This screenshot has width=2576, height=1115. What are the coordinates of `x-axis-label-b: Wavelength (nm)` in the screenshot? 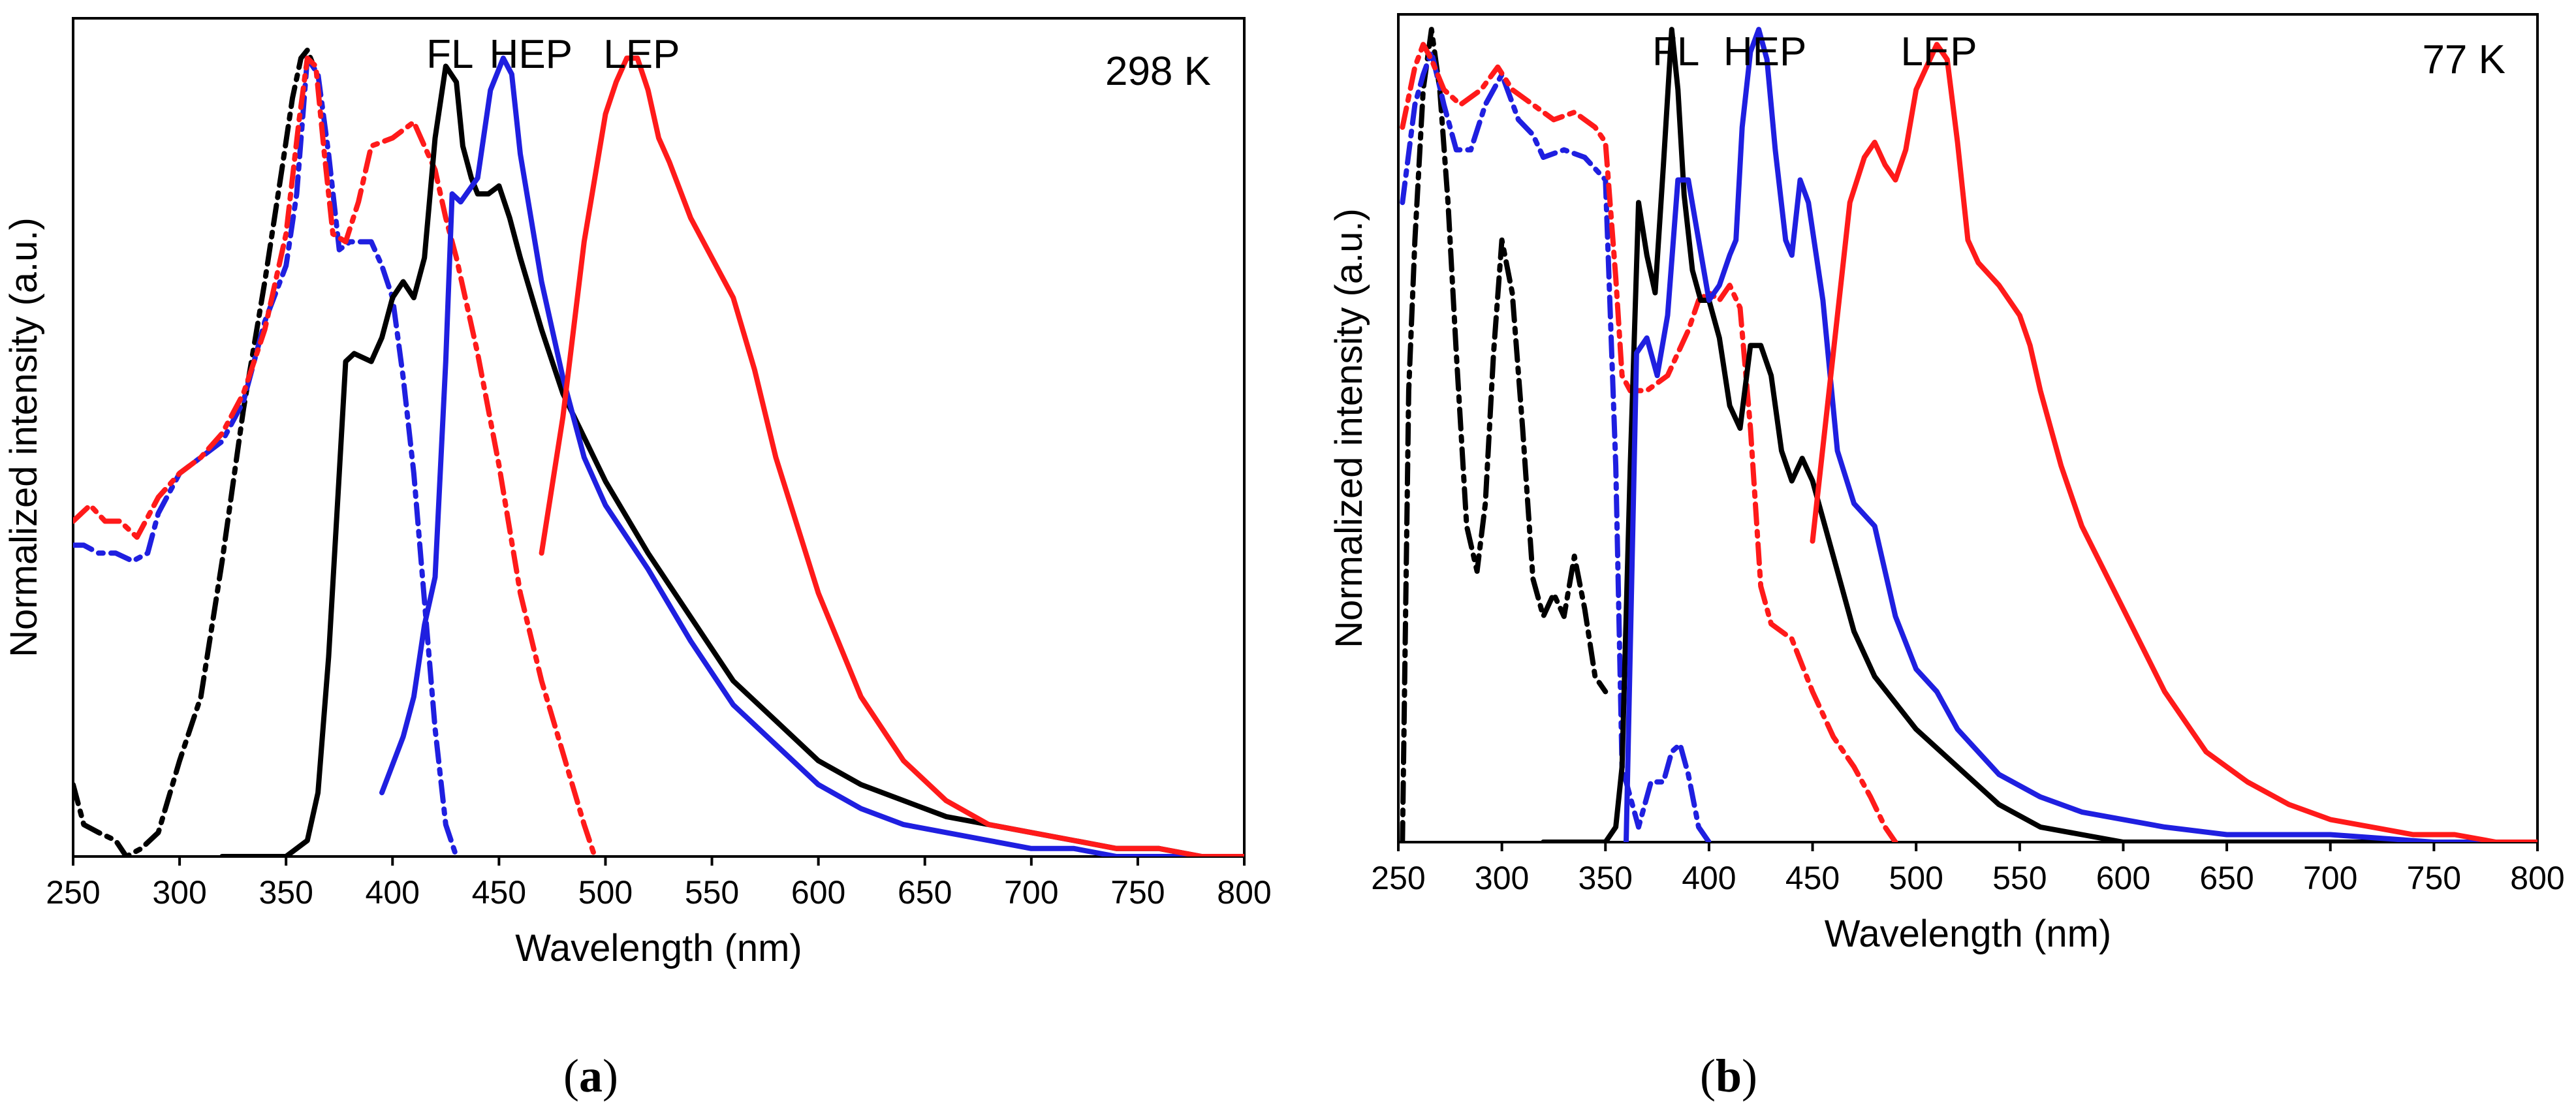 It's located at (1968, 934).